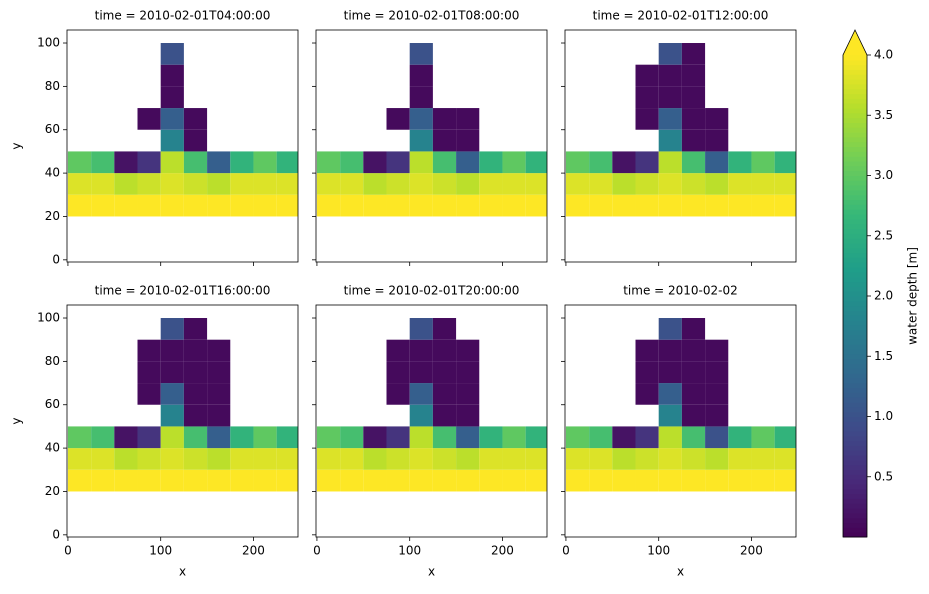 The image size is (929, 594). I want to click on x-tick-label: 0, so click(68, 551).